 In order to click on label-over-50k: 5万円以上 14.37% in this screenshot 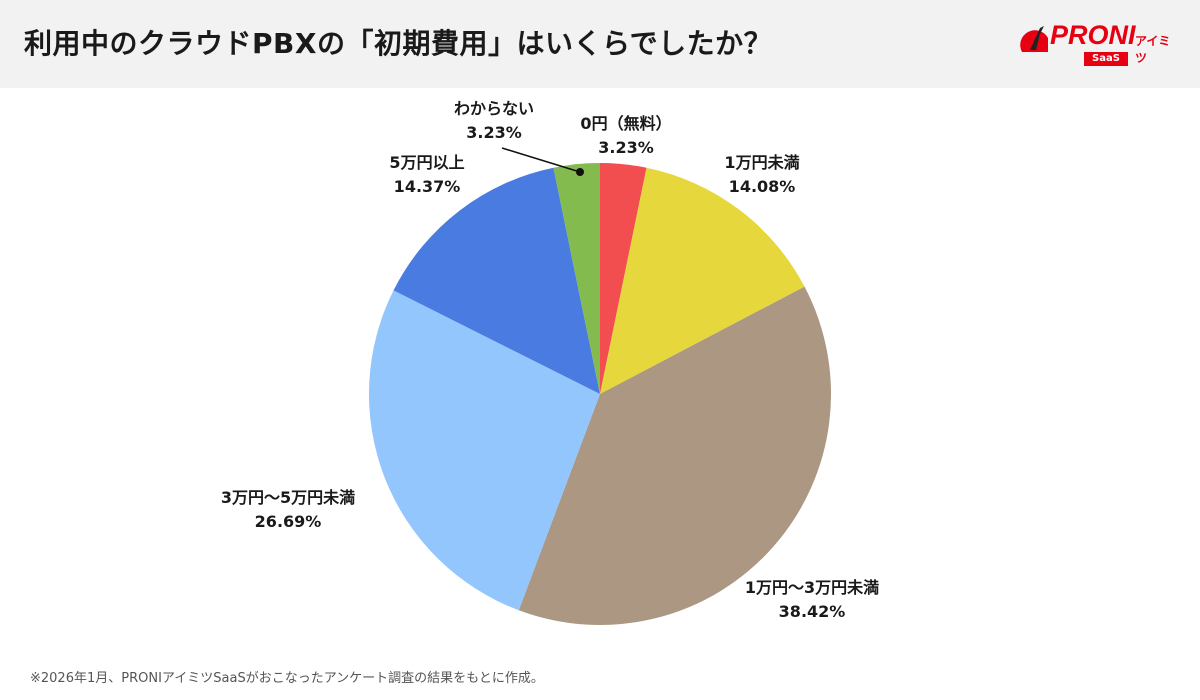, I will do `click(427, 174)`.